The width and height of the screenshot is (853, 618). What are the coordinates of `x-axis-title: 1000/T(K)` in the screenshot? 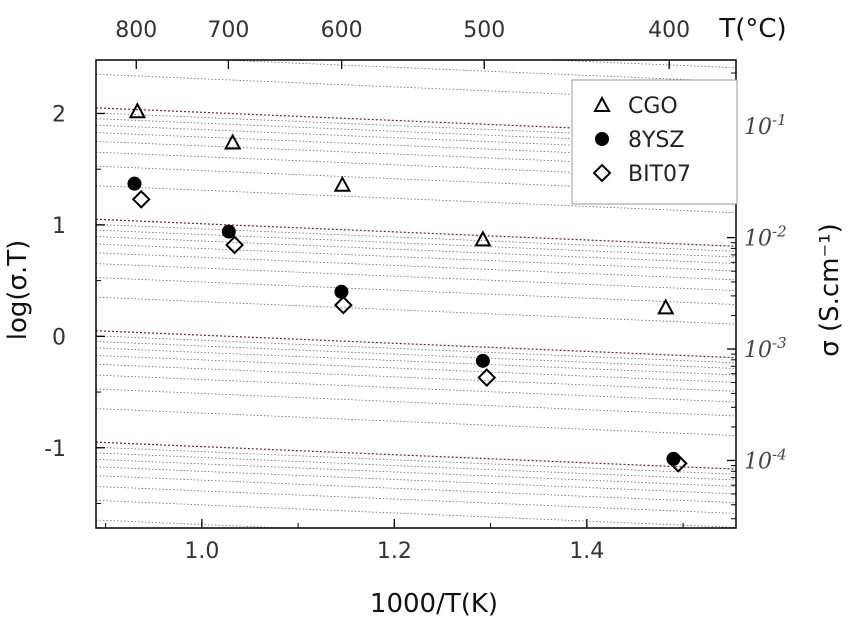 It's located at (434, 603).